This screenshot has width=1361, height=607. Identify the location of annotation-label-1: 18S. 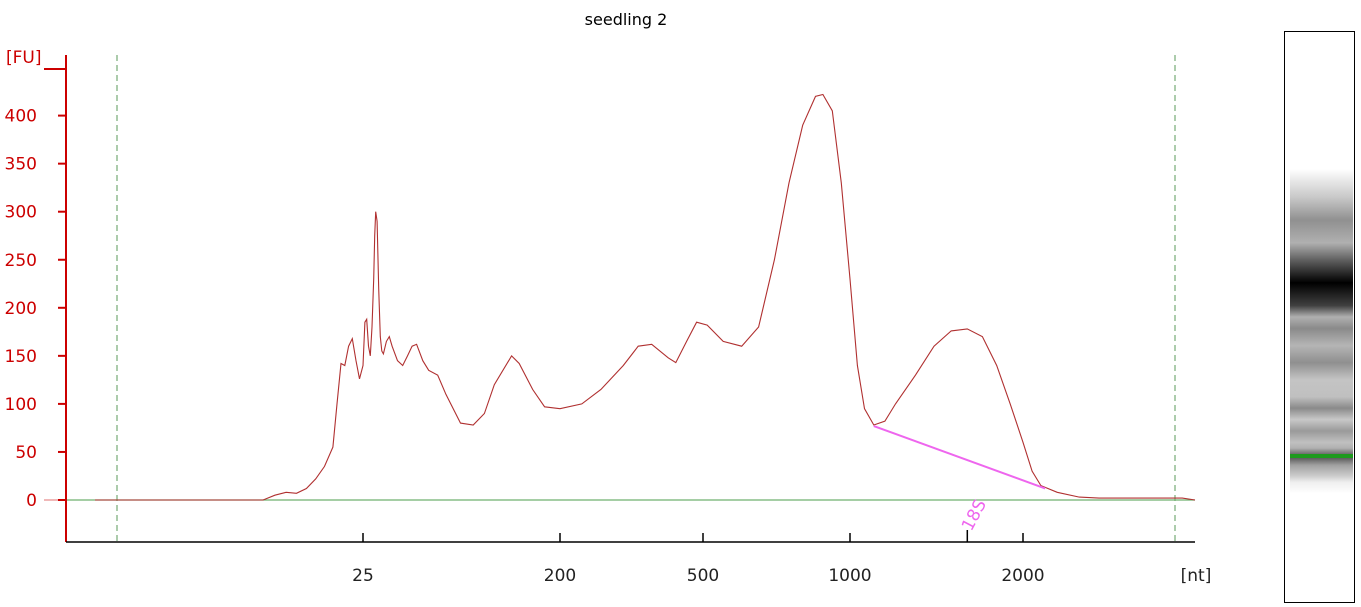
(974, 515).